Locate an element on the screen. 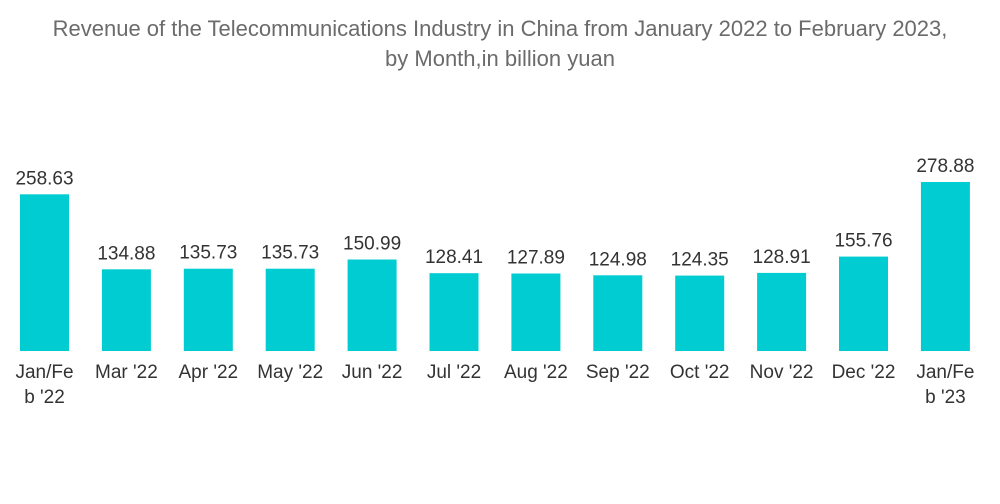  category-label-10: Dec '22 is located at coordinates (864, 372).